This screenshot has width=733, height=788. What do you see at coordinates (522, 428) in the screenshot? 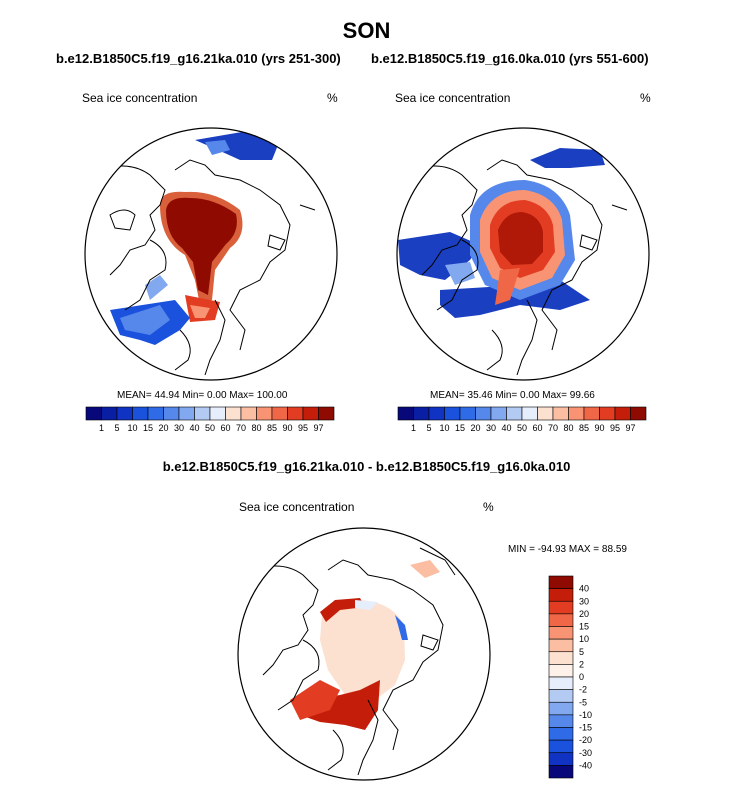
I see `panel-2-colorbar-tick-label: 50` at bounding box center [522, 428].